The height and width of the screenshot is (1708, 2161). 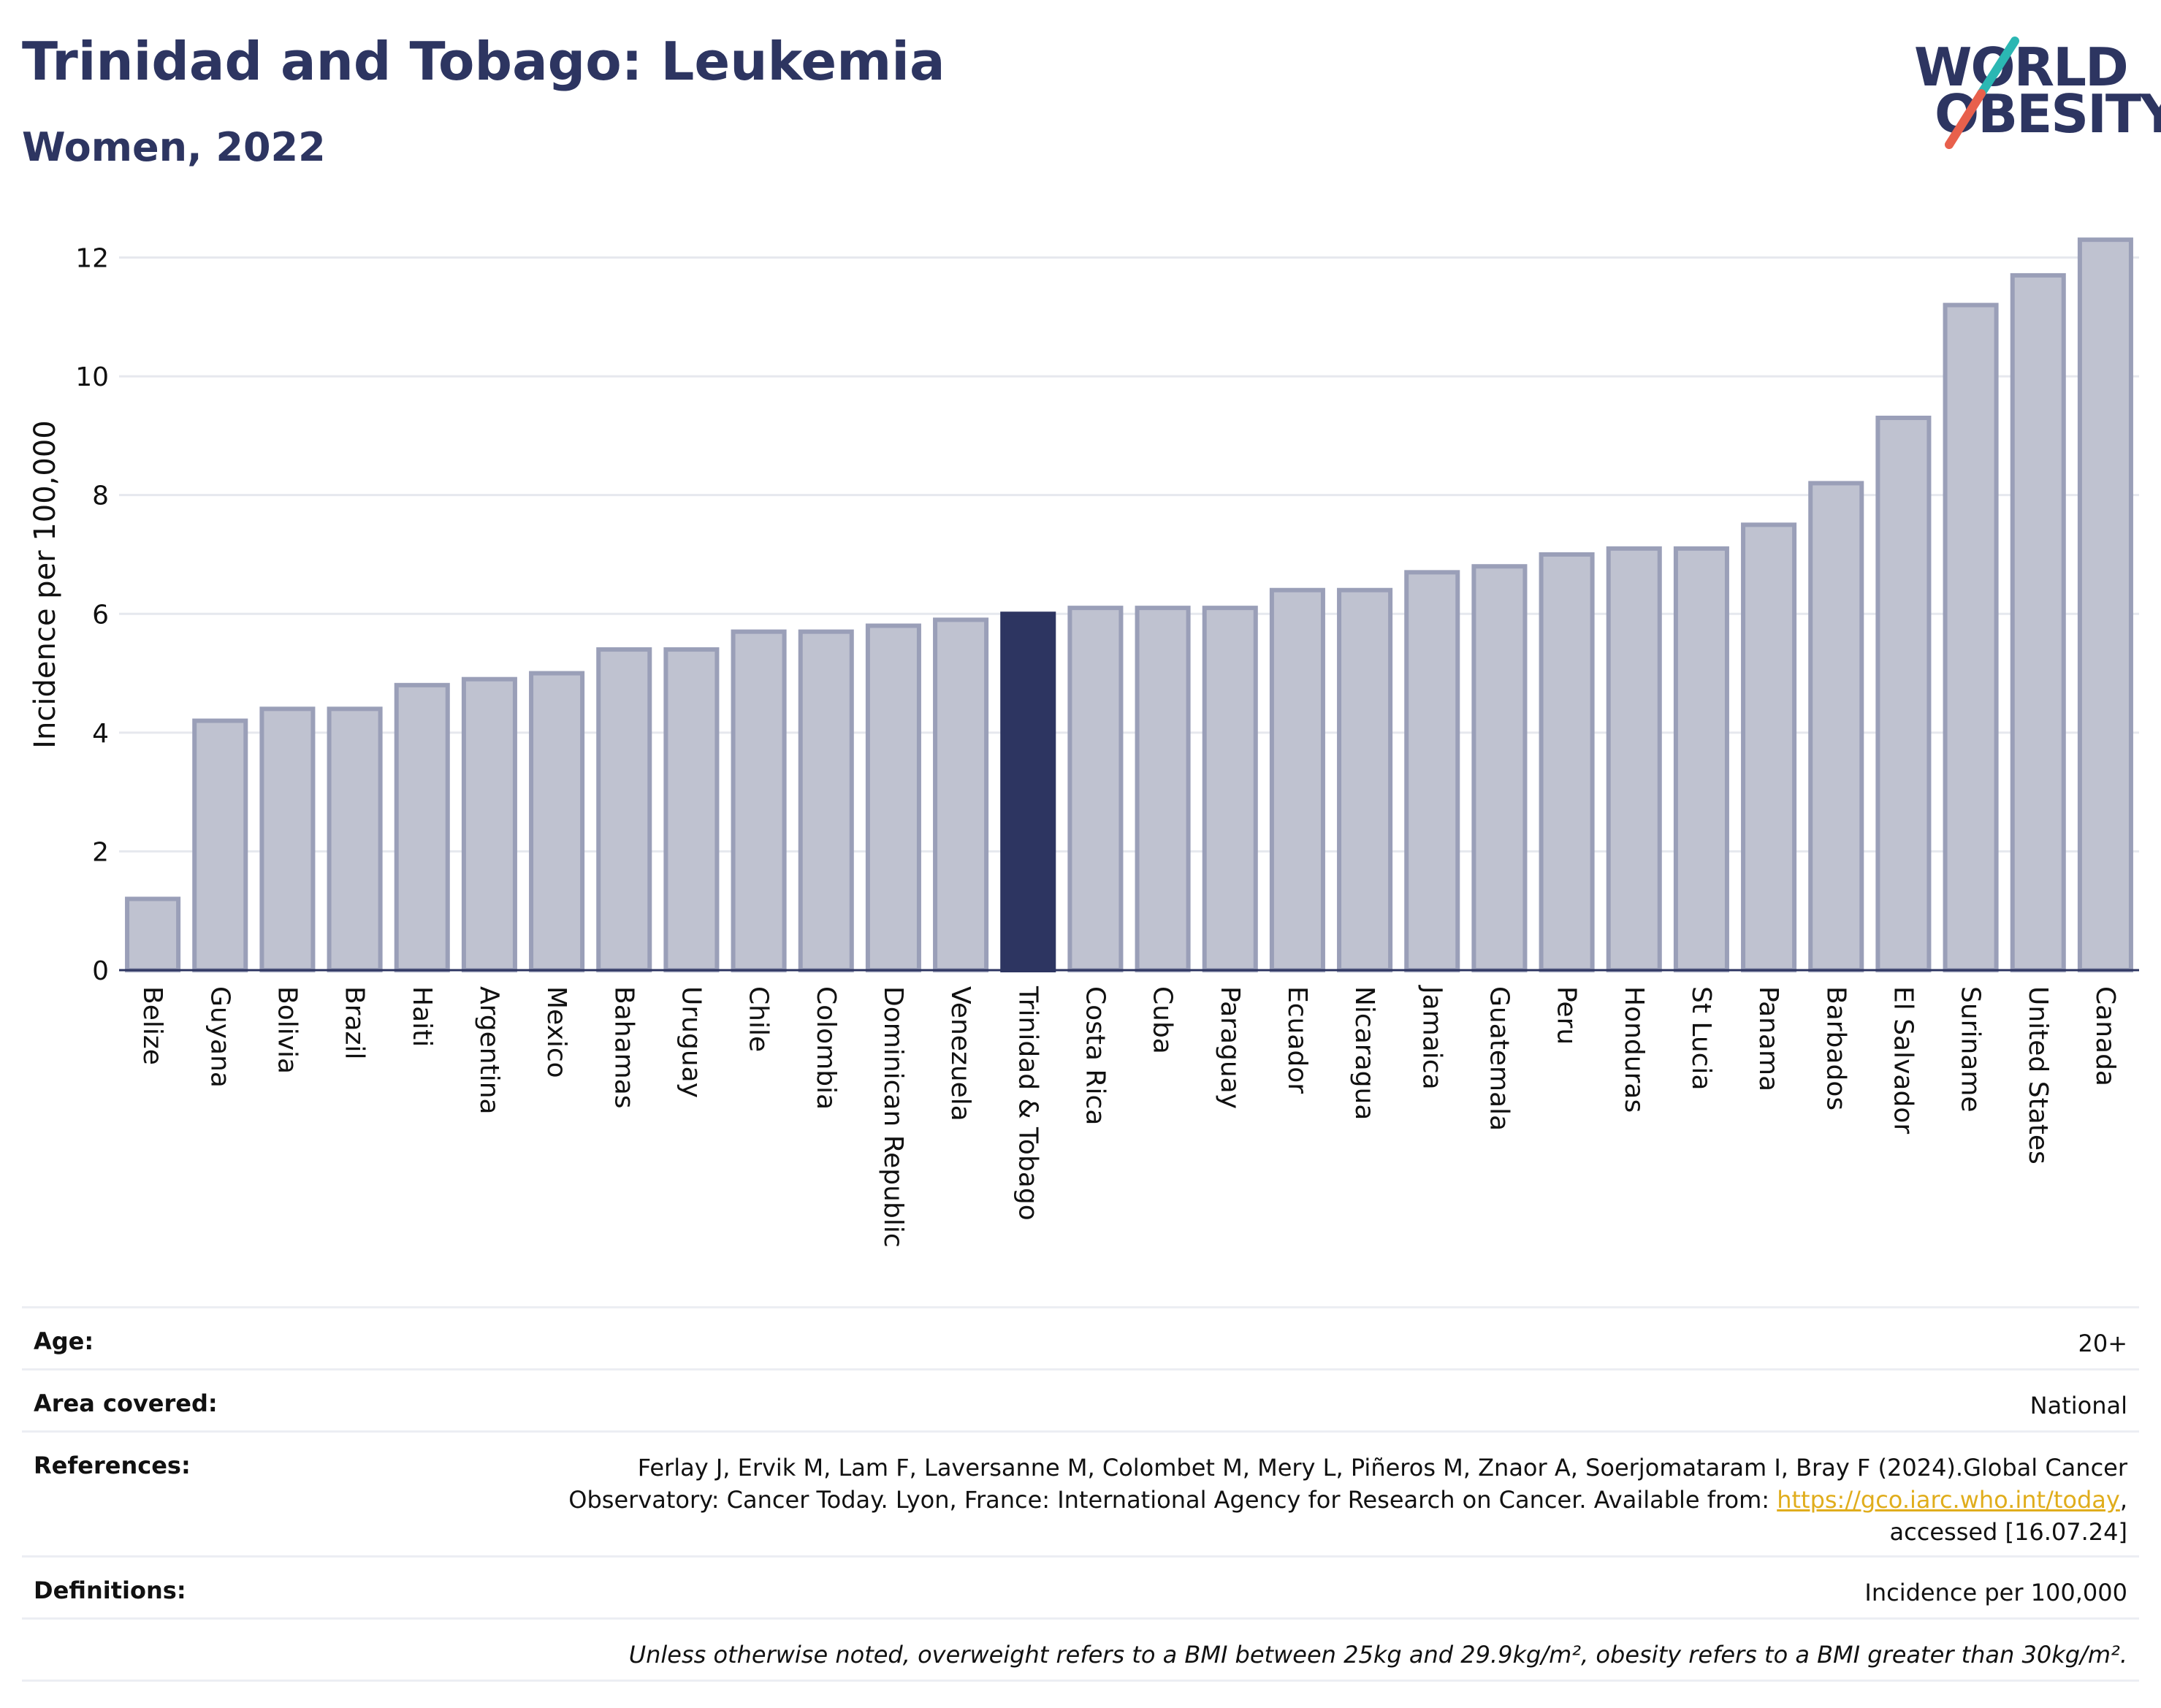 What do you see at coordinates (826, 1048) in the screenshot?
I see `x-tick-label: Colombia` at bounding box center [826, 1048].